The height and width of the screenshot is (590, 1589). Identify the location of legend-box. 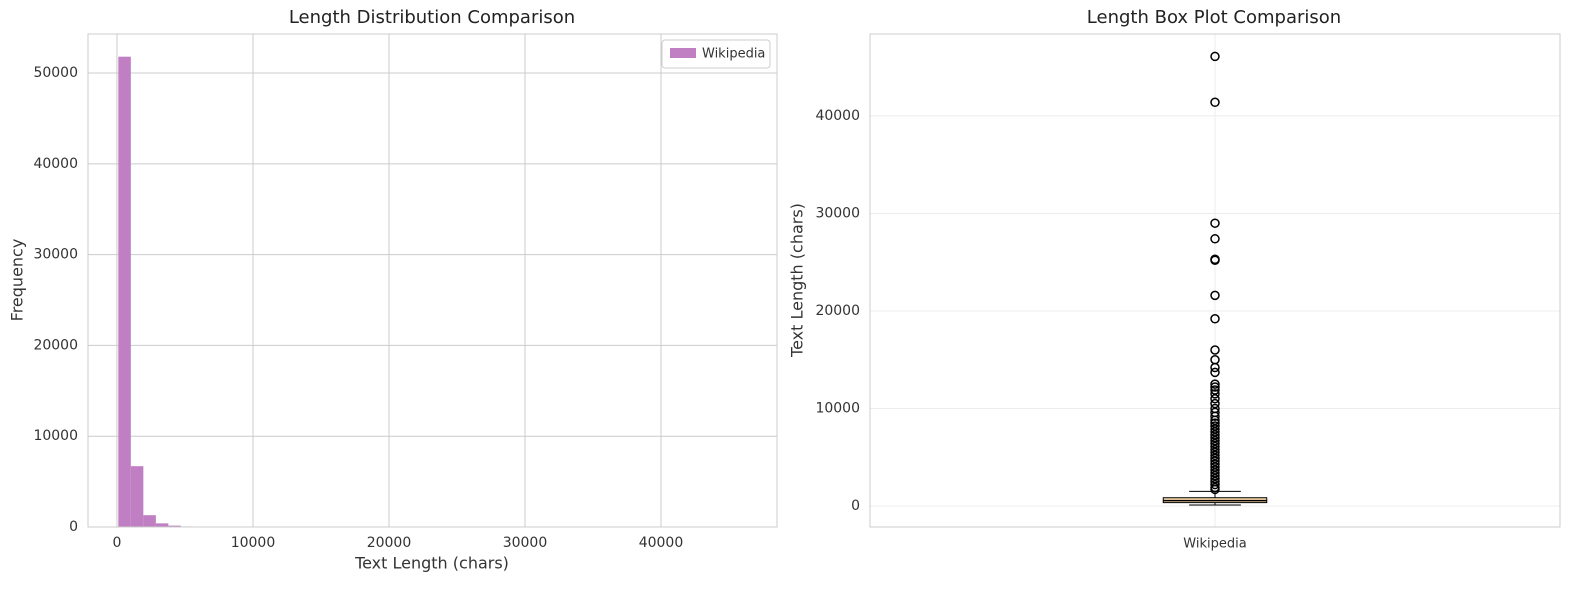
(716, 54).